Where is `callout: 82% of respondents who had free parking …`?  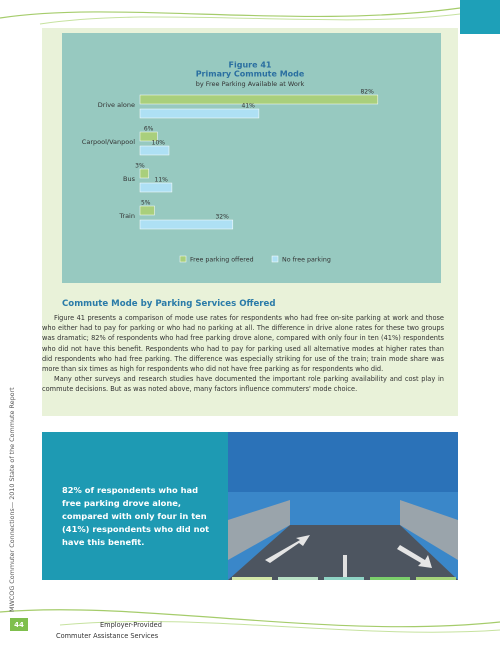
callout: 82% of respondents who had free parking … is located at coordinates (136, 516).